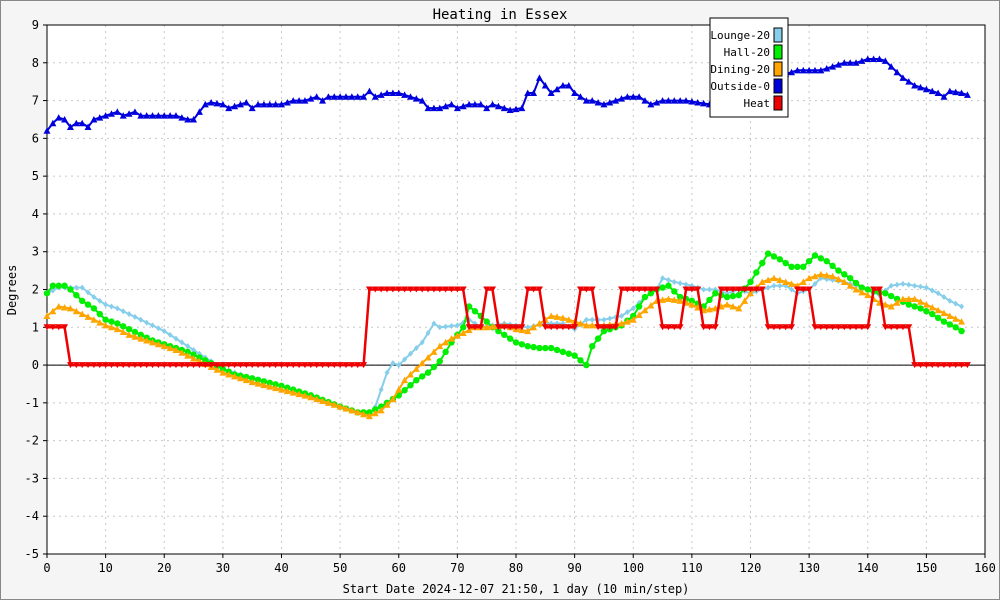 The width and height of the screenshot is (1000, 605). I want to click on chart-title: Heating in Essex, so click(500, 15).